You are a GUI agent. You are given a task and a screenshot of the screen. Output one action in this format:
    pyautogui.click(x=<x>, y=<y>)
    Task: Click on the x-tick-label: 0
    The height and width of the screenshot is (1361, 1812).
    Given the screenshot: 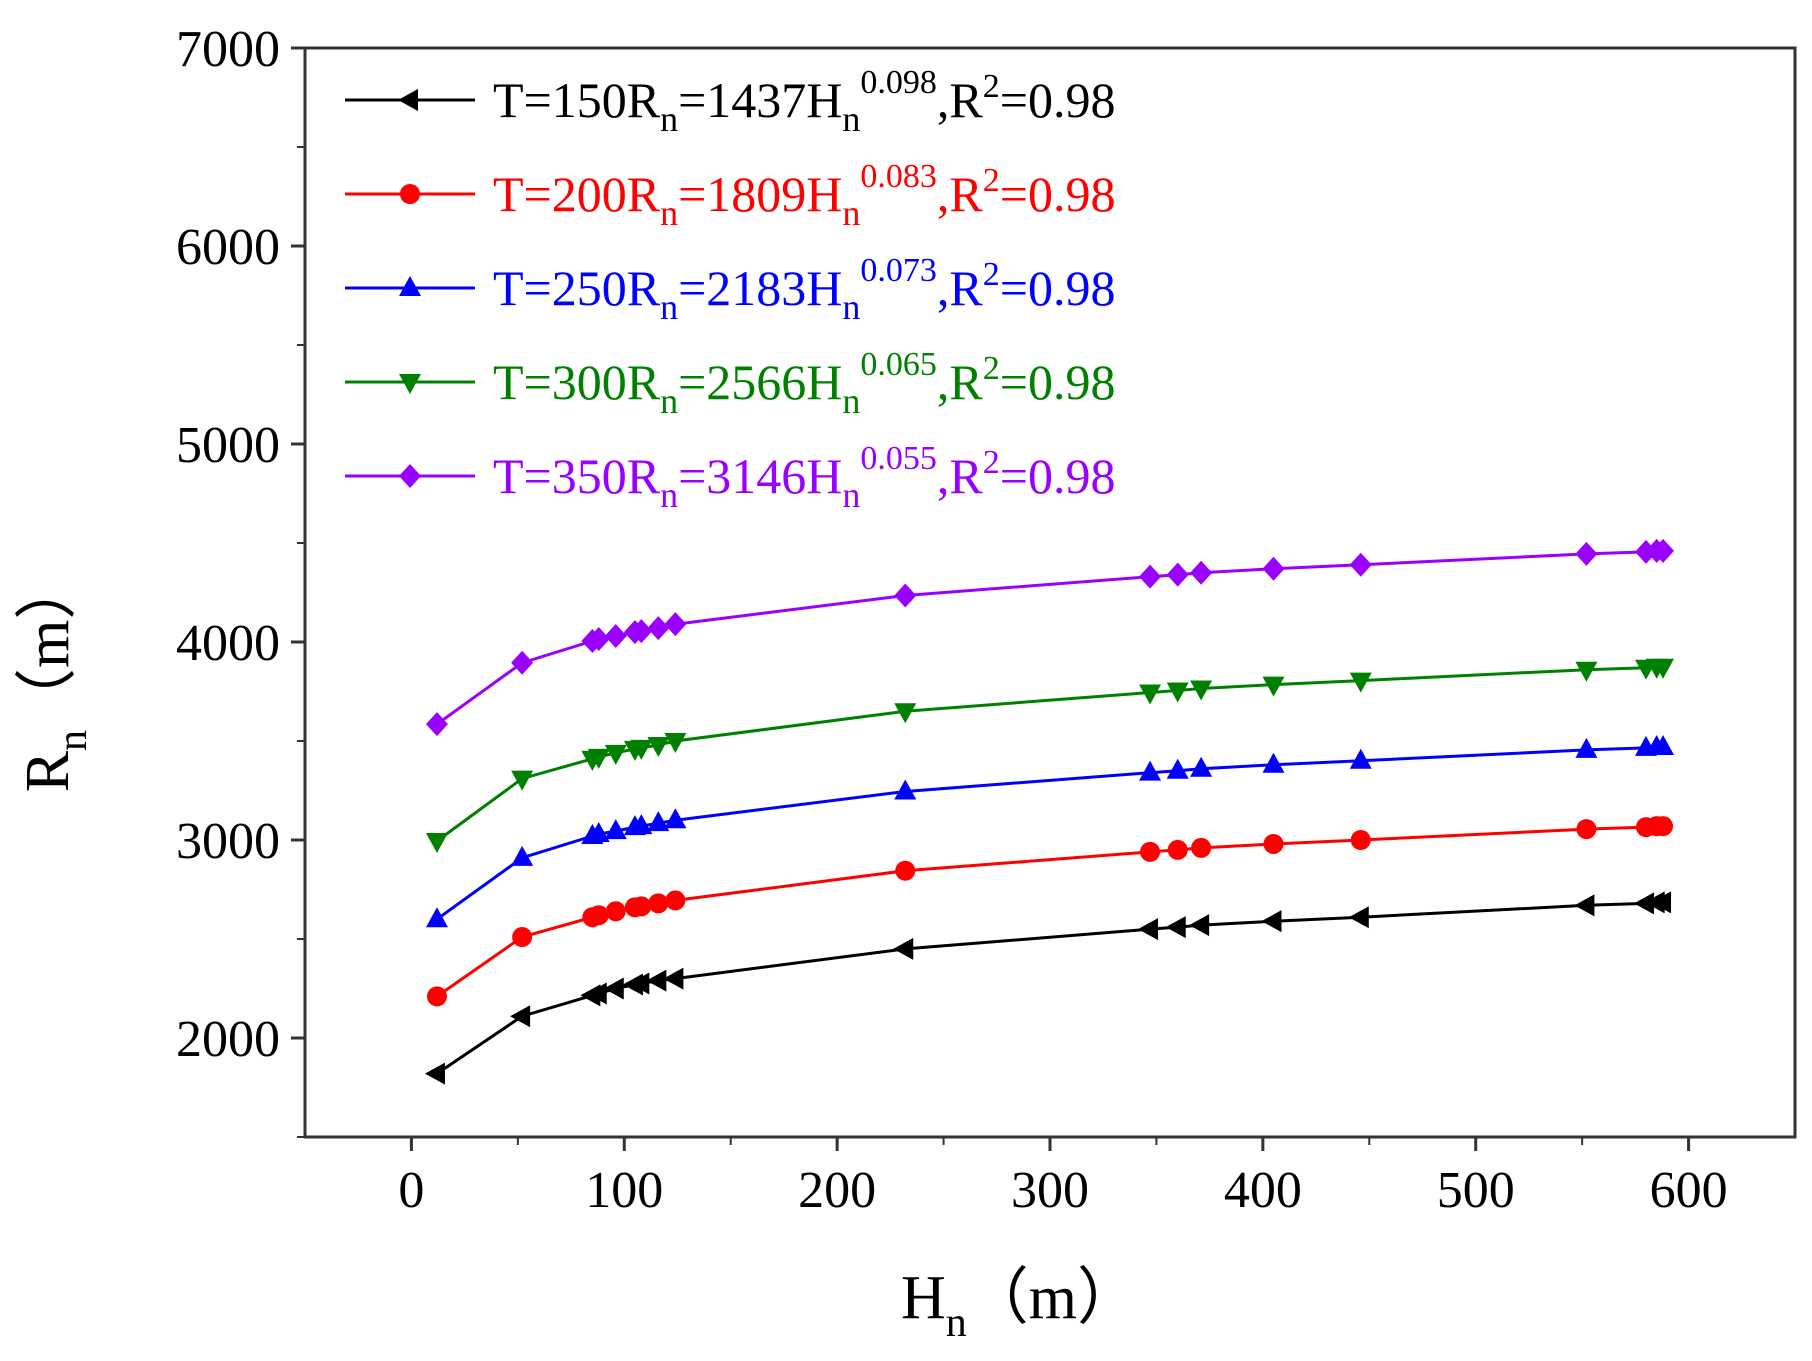 What is the action you would take?
    pyautogui.click(x=411, y=1190)
    